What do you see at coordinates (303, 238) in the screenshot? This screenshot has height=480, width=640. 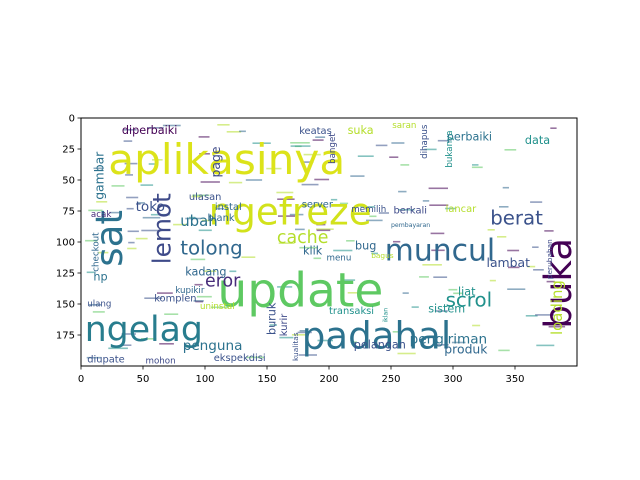 I see `cloud-word: cache` at bounding box center [303, 238].